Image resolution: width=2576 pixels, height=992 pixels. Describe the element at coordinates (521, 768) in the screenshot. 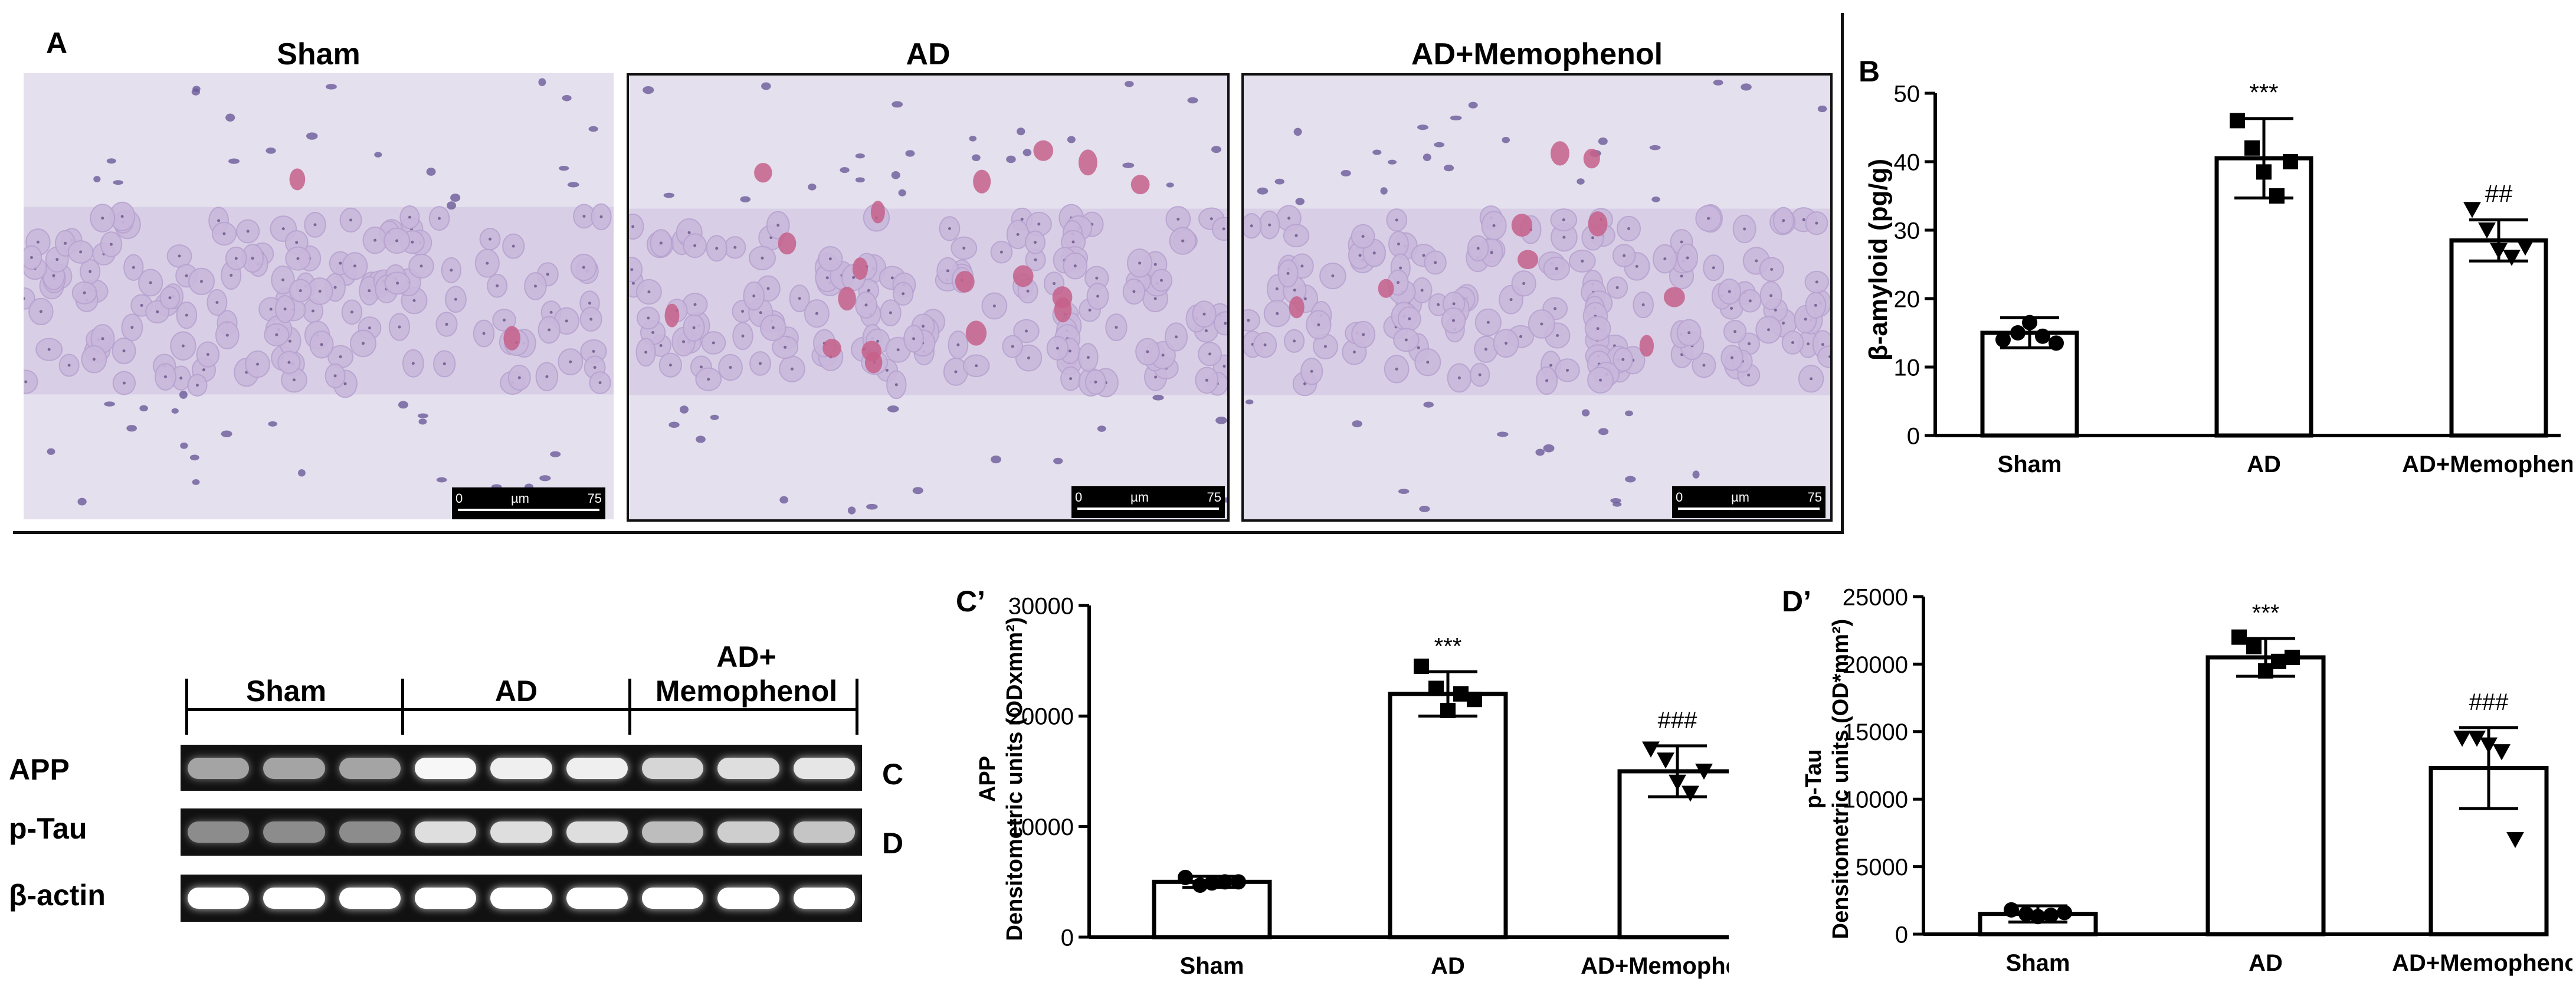

I see `blot-strip-app` at that location.